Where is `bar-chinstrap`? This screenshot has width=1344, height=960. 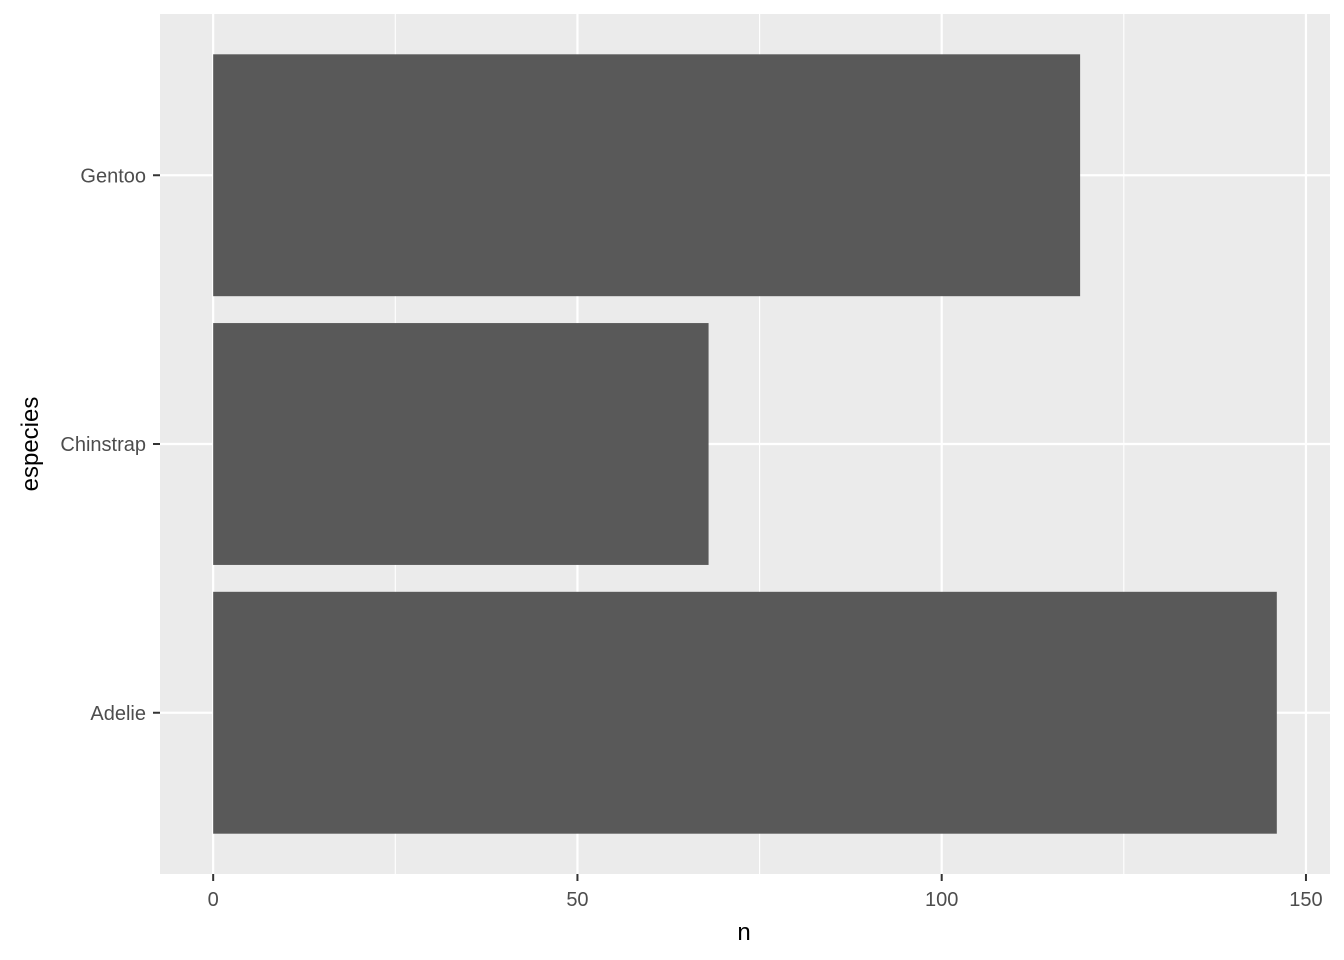 bar-chinstrap is located at coordinates (461, 444).